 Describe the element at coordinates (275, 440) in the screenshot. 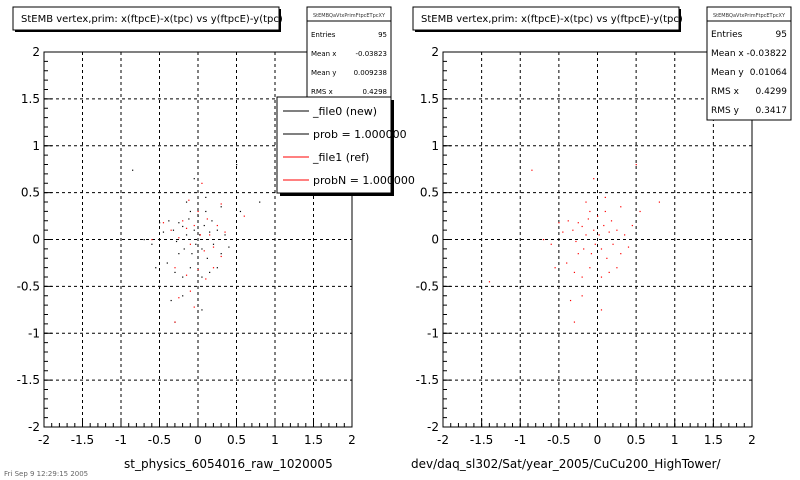

I see `x-tick-label: 1` at that location.